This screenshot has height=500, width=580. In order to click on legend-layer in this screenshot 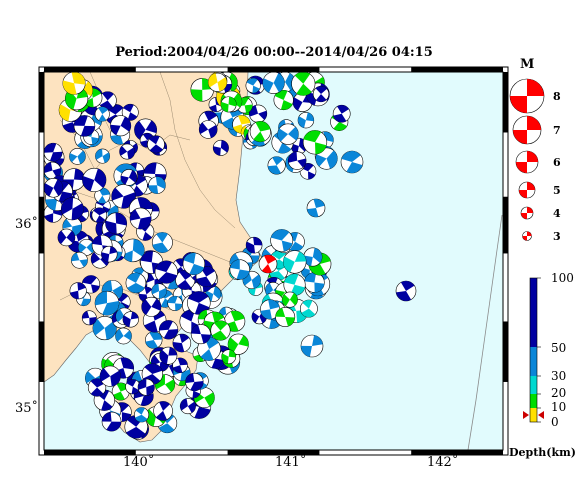, I will do `click(527, 250)`.